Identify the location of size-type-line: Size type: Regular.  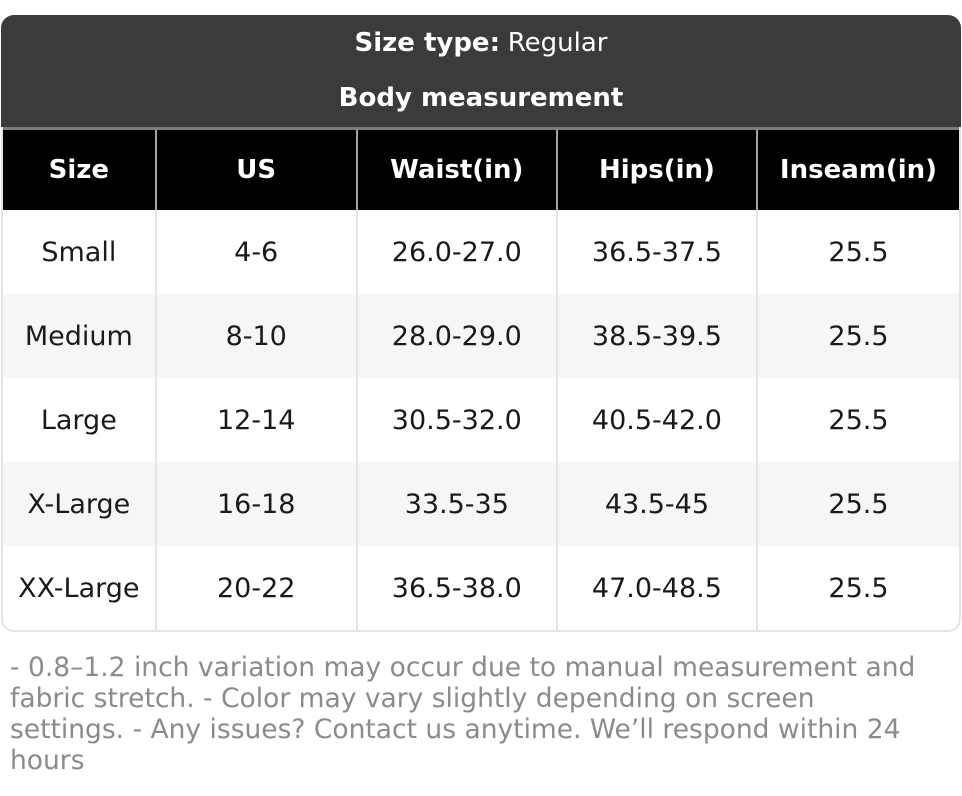
(481, 43).